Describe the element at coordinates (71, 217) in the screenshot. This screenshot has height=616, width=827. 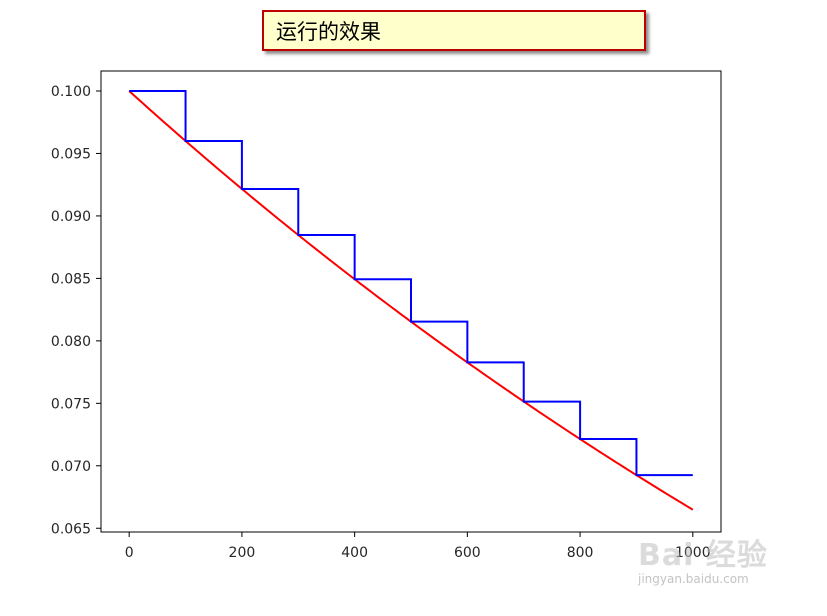
I see `y-tick-label: 0.090` at that location.